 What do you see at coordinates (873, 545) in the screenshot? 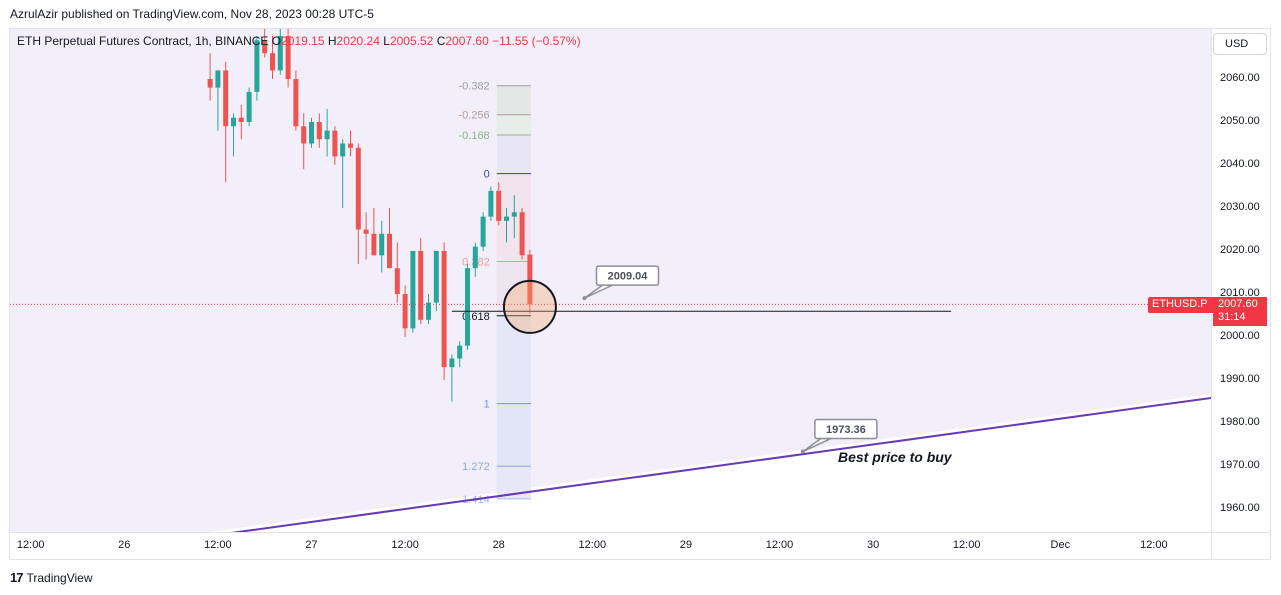
I see `time-axis-label: 30` at bounding box center [873, 545].